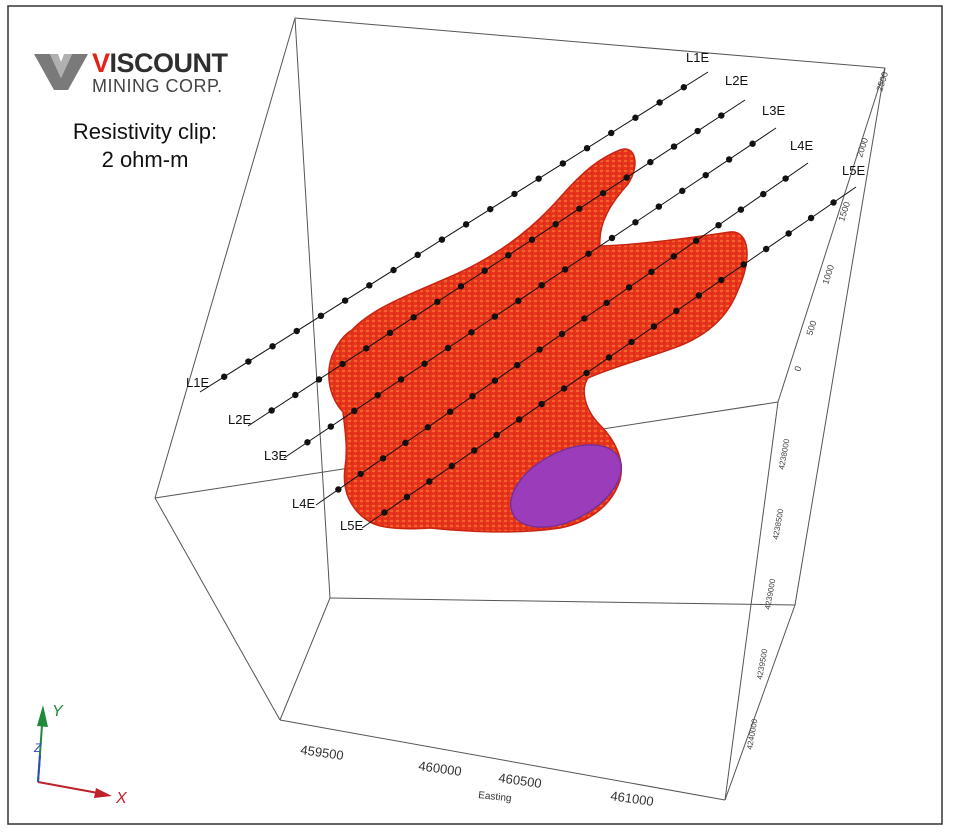 The image size is (957, 837). I want to click on logo-subtitle: MINING CORP., so click(157, 86).